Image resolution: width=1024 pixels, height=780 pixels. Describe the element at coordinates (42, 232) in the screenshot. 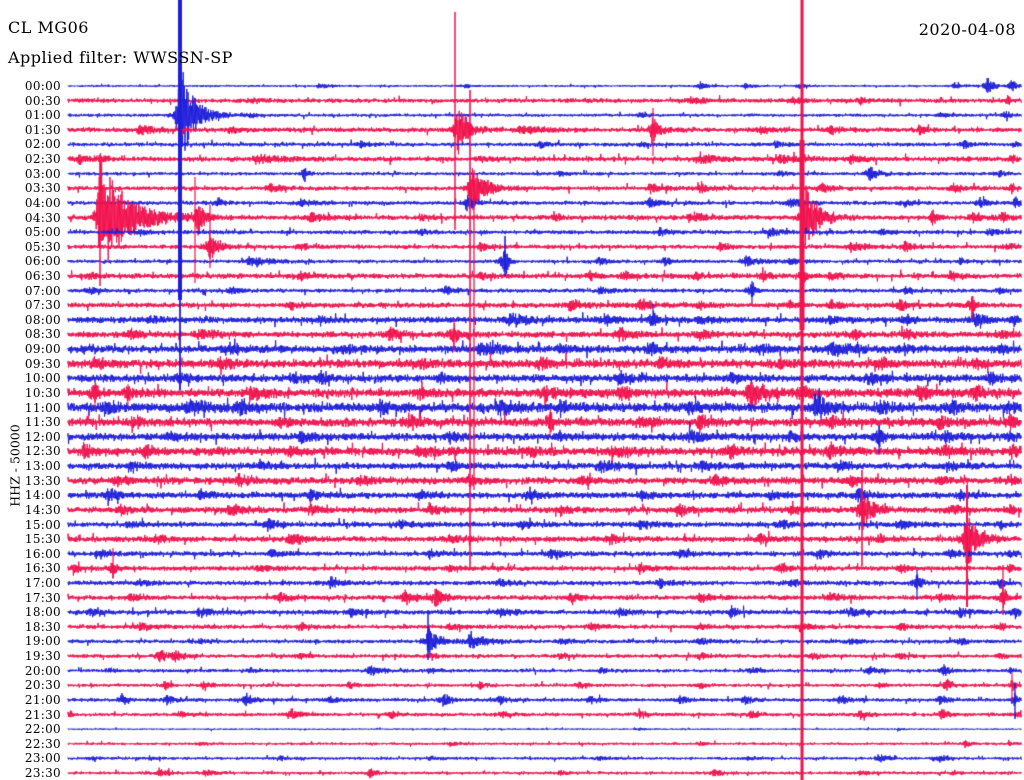

I see `time-label: 05:00` at that location.